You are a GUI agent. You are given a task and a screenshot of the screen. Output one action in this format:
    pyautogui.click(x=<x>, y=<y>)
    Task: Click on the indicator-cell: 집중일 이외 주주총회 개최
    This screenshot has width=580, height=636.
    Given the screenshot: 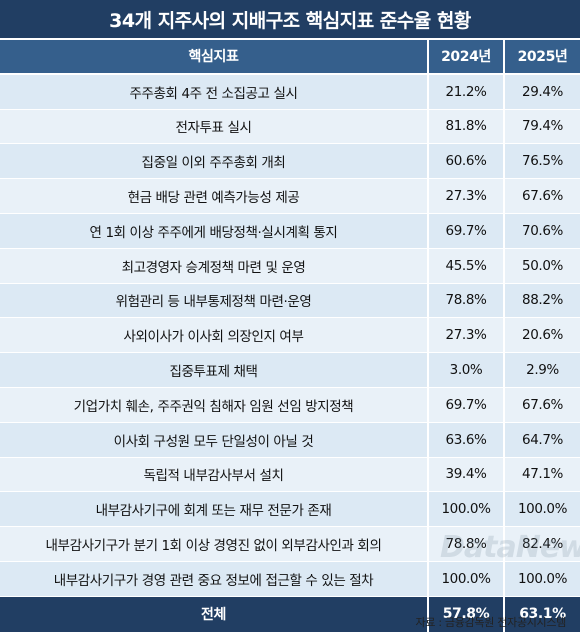 What is the action you would take?
    pyautogui.click(x=213, y=161)
    